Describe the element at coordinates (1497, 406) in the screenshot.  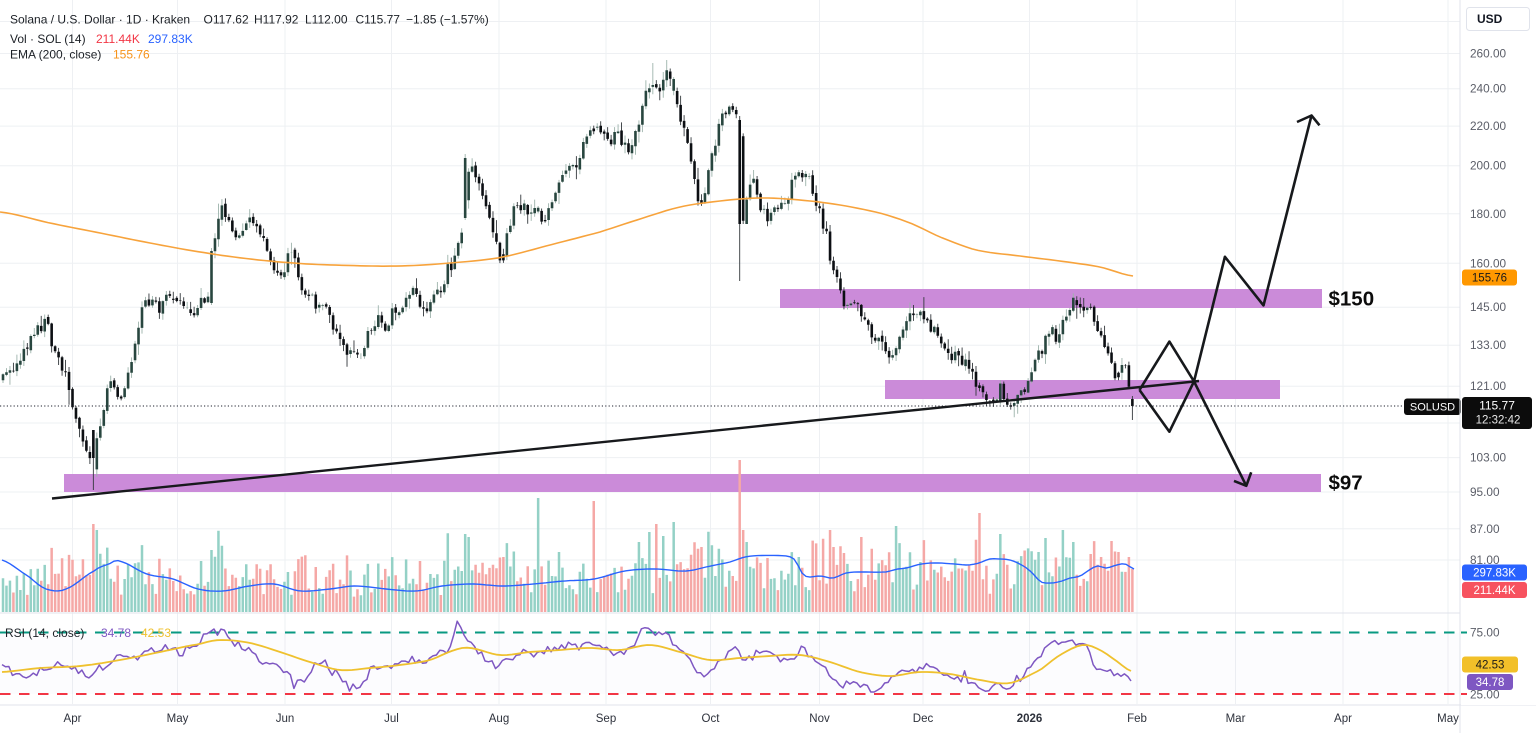
I see `svg-text: 115.77` at that location.